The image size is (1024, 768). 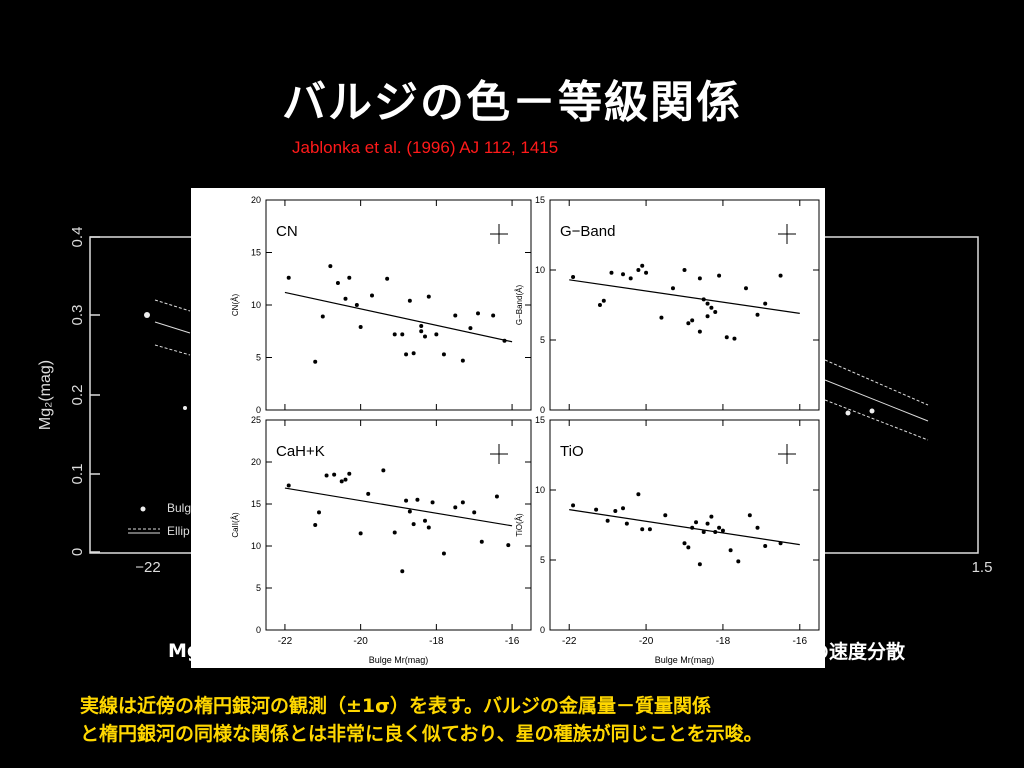 I want to click on panel-title: CN, so click(x=287, y=231).